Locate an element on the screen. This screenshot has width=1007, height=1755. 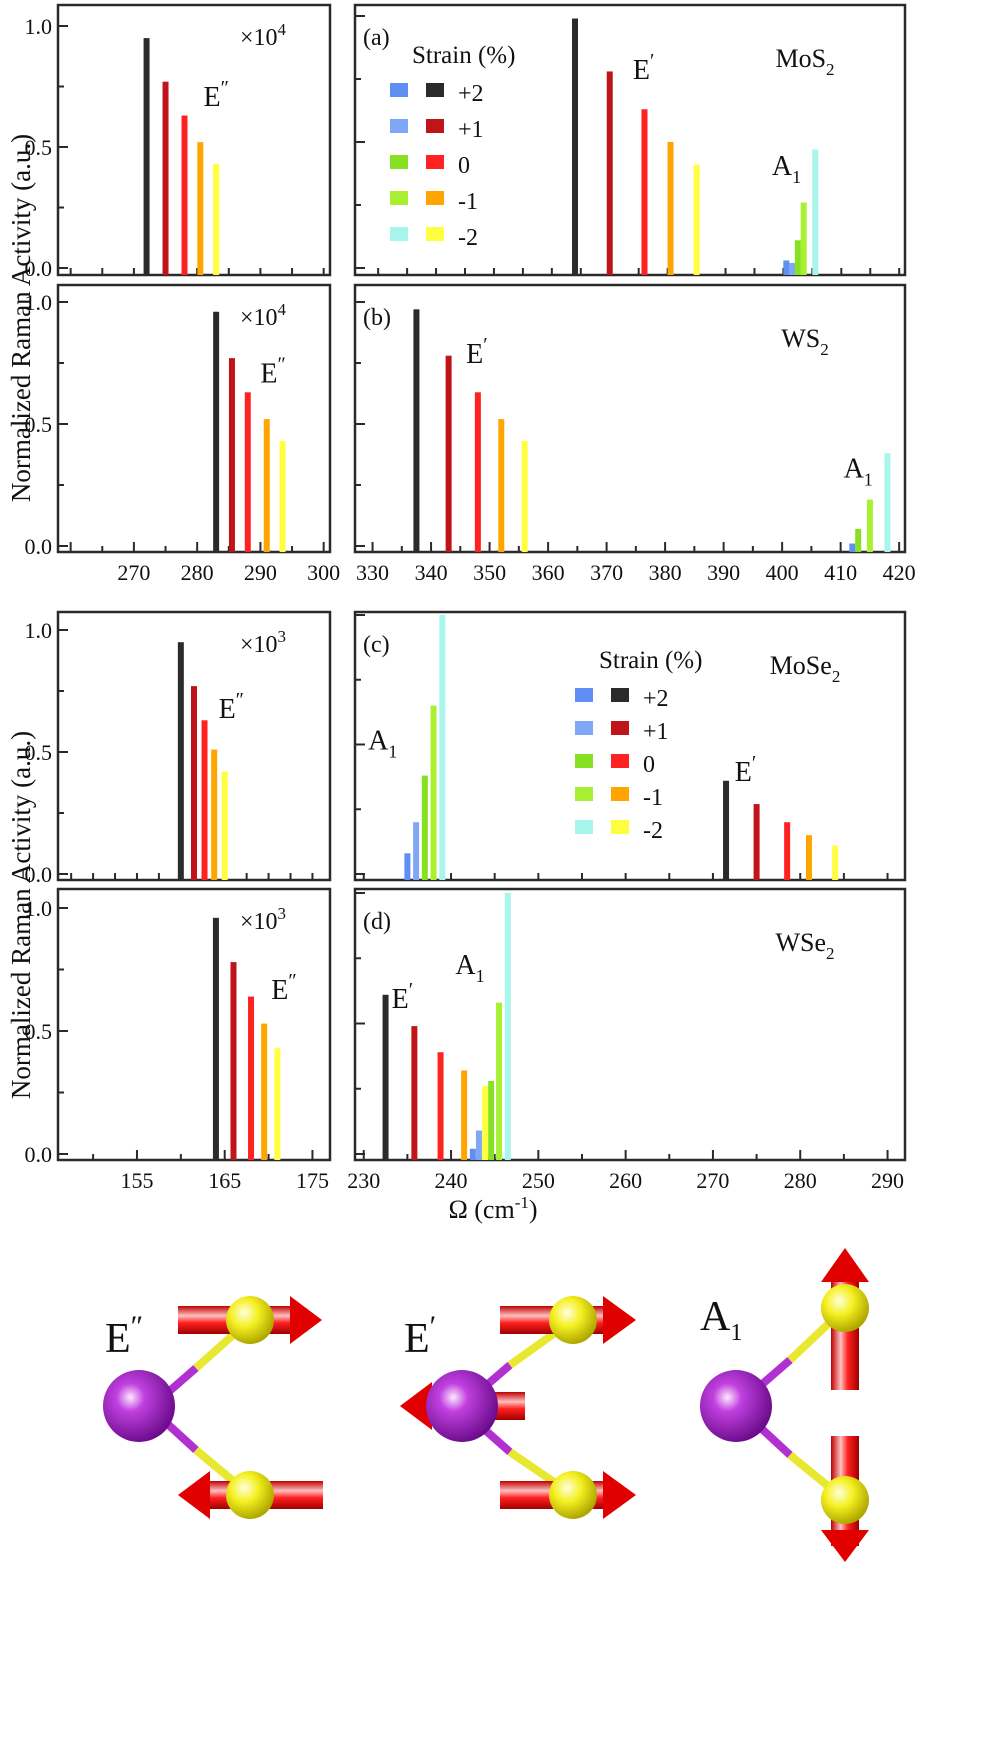
panel-l4: 0.0 0.5 1.0 155 165 175 ×103 E″ is located at coordinates (178, 1040).